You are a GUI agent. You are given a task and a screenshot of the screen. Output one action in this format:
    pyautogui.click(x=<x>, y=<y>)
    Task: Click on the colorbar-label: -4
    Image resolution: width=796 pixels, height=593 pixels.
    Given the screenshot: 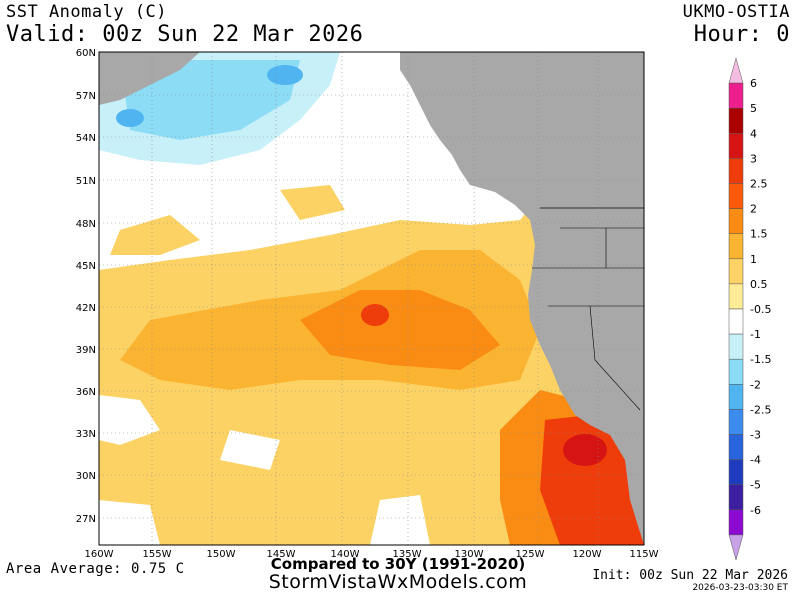 What is the action you would take?
    pyautogui.click(x=755, y=460)
    